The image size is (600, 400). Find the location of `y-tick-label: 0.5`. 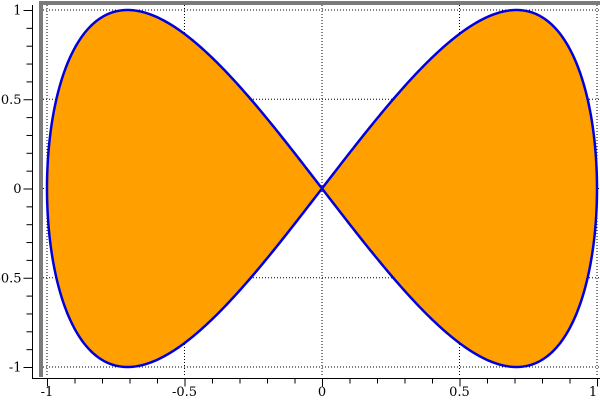

y-tick-label: 0.5 is located at coordinates (11, 100).